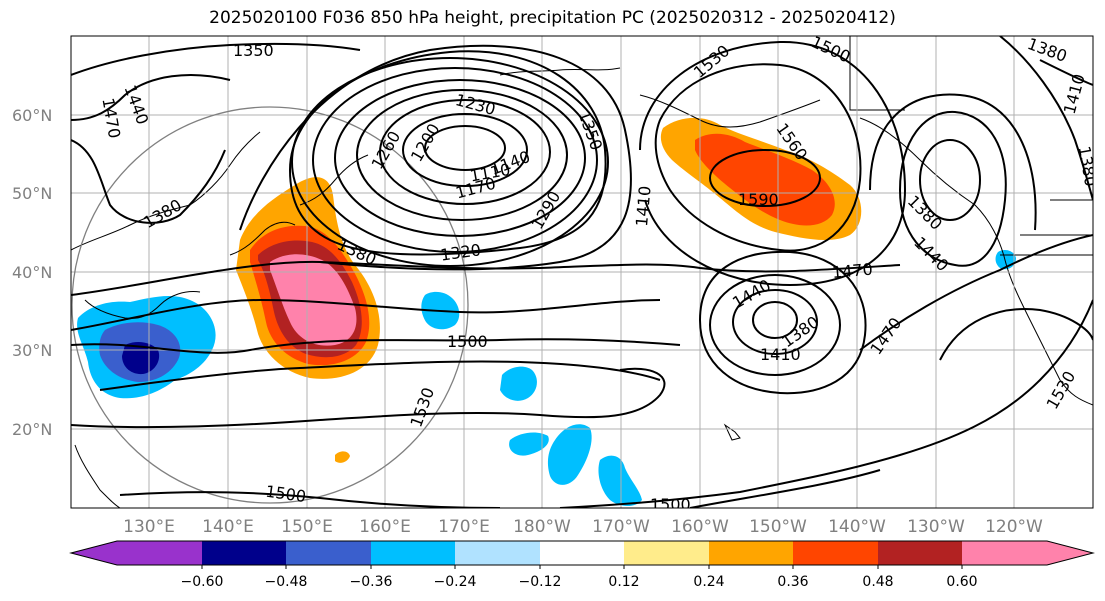 This screenshot has height=601, width=1105. I want to click on lon-label: 130°W, so click(936, 527).